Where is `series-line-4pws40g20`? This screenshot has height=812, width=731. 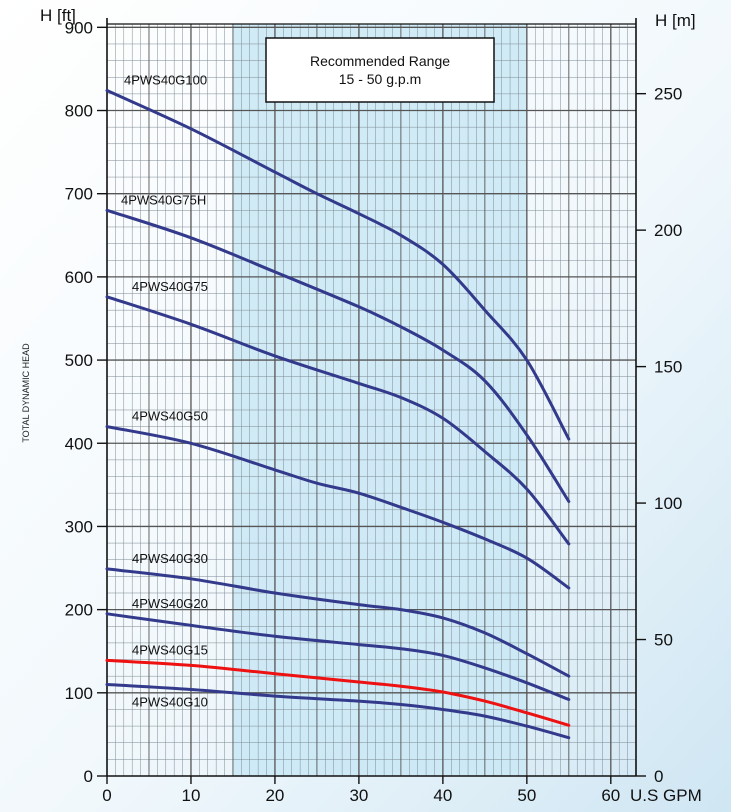 series-line-4pws40g20 is located at coordinates (338, 656).